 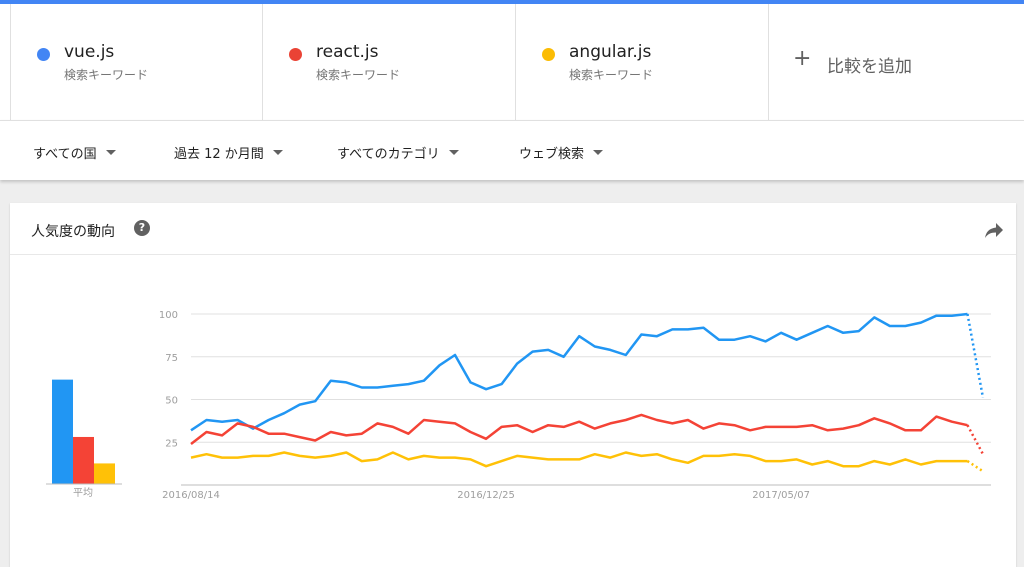 What do you see at coordinates (104, 473) in the screenshot?
I see `average-bar-angular-js` at bounding box center [104, 473].